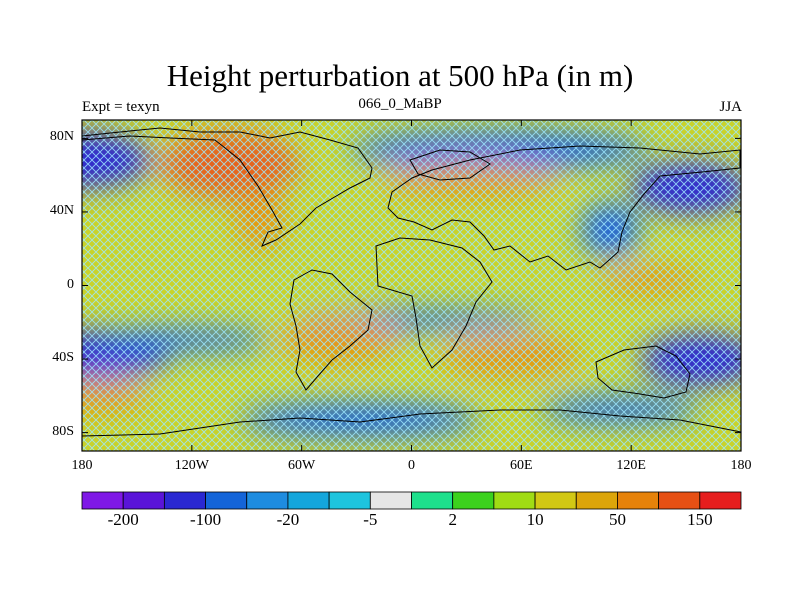 This screenshot has height=605, width=800. Describe the element at coordinates (61, 210) in the screenshot. I see `latitude-tick-label: 40N` at that location.